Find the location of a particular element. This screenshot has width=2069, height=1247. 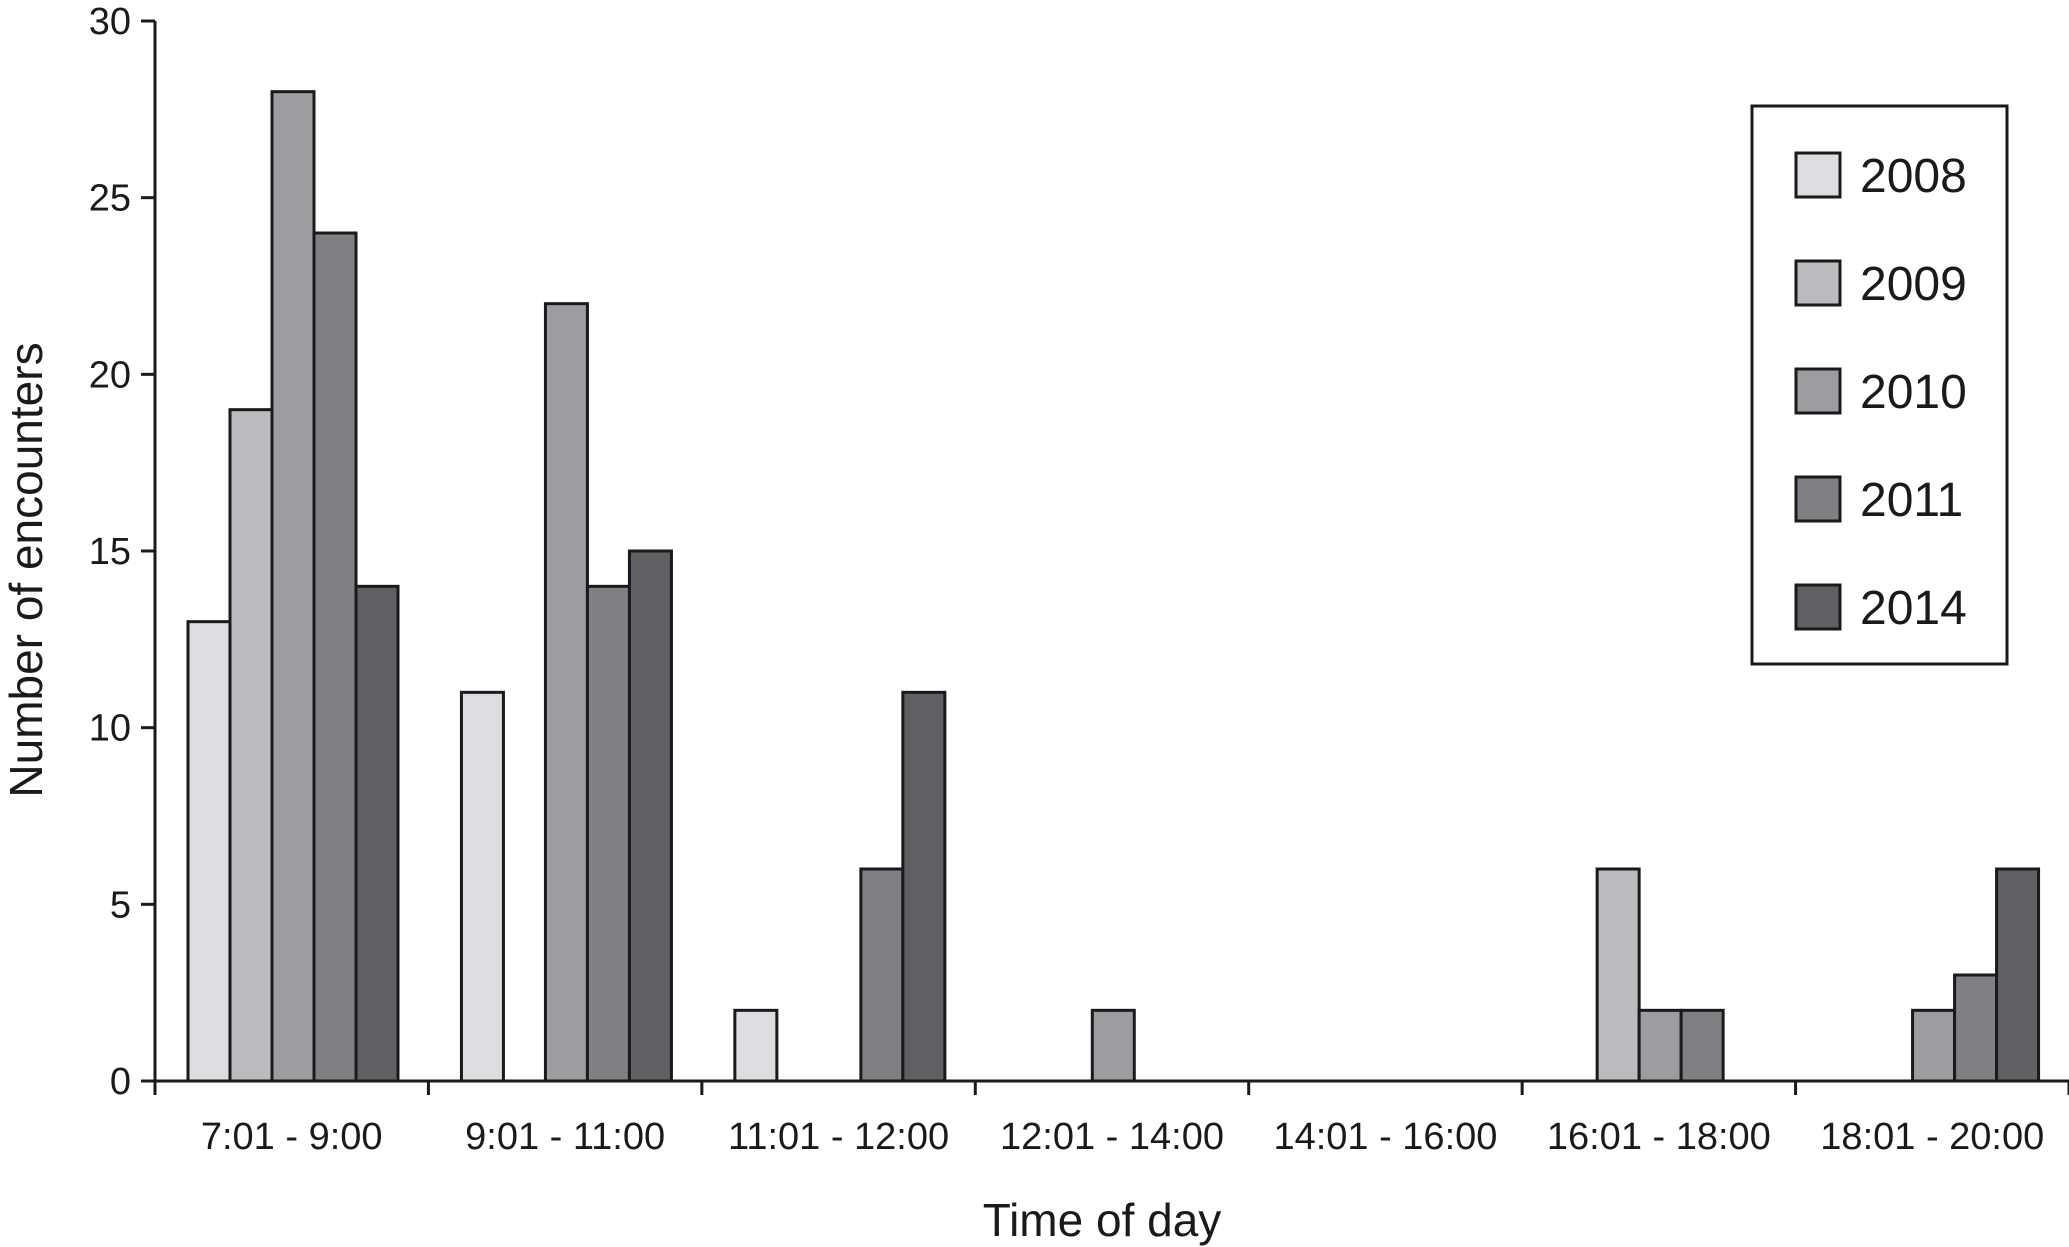

y-tick-label: 30 is located at coordinates (110, 22).